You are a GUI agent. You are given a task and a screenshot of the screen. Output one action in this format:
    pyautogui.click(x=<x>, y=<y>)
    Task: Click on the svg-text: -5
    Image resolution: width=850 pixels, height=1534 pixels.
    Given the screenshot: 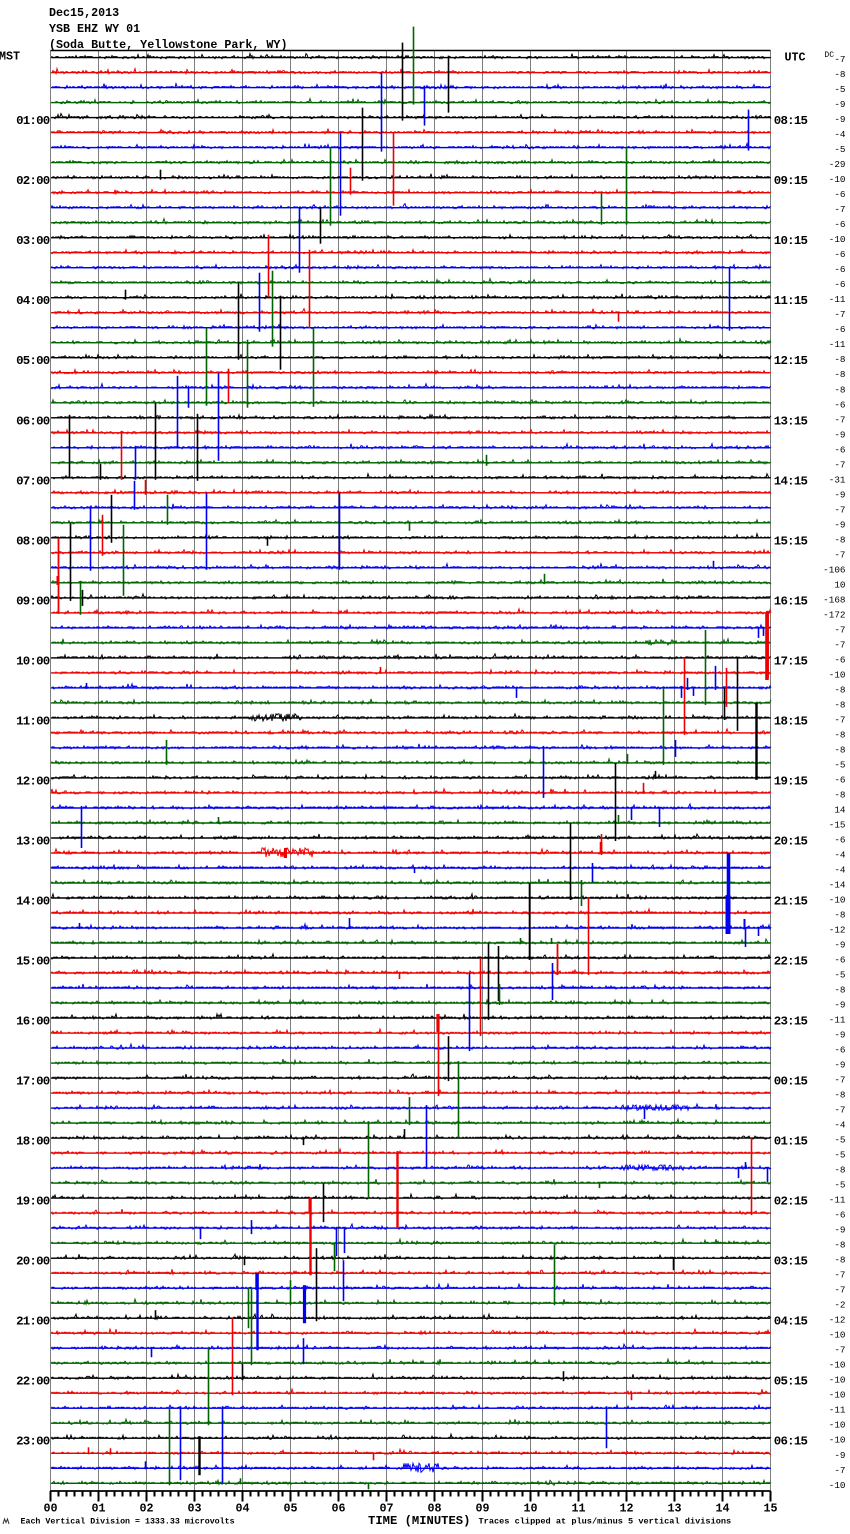 What is the action you would take?
    pyautogui.click(x=839, y=764)
    